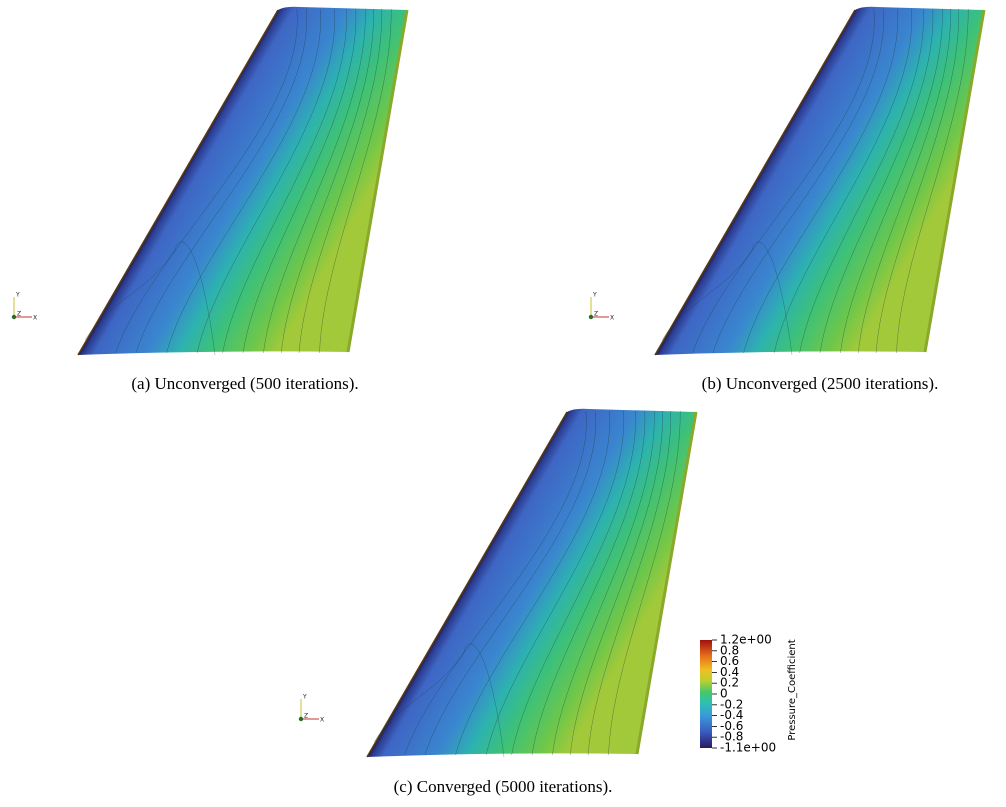  What do you see at coordinates (748, 748) in the screenshot?
I see `colorbar-label: -1.1e+00` at bounding box center [748, 748].